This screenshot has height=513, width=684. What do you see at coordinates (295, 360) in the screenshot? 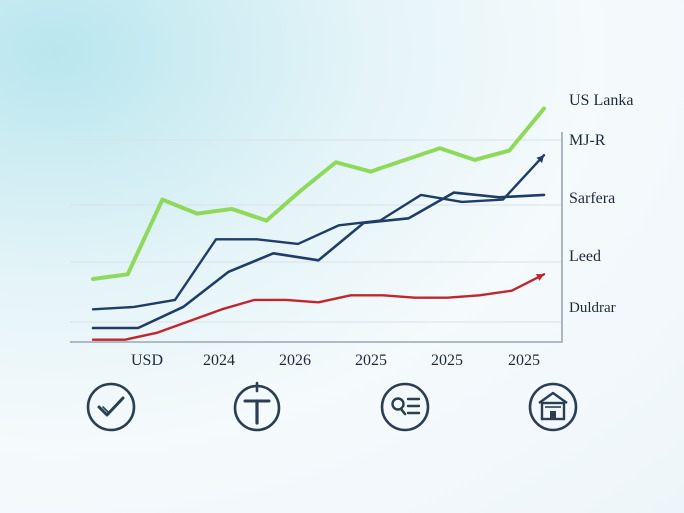
I see `x-tick-label: 2026` at bounding box center [295, 360].